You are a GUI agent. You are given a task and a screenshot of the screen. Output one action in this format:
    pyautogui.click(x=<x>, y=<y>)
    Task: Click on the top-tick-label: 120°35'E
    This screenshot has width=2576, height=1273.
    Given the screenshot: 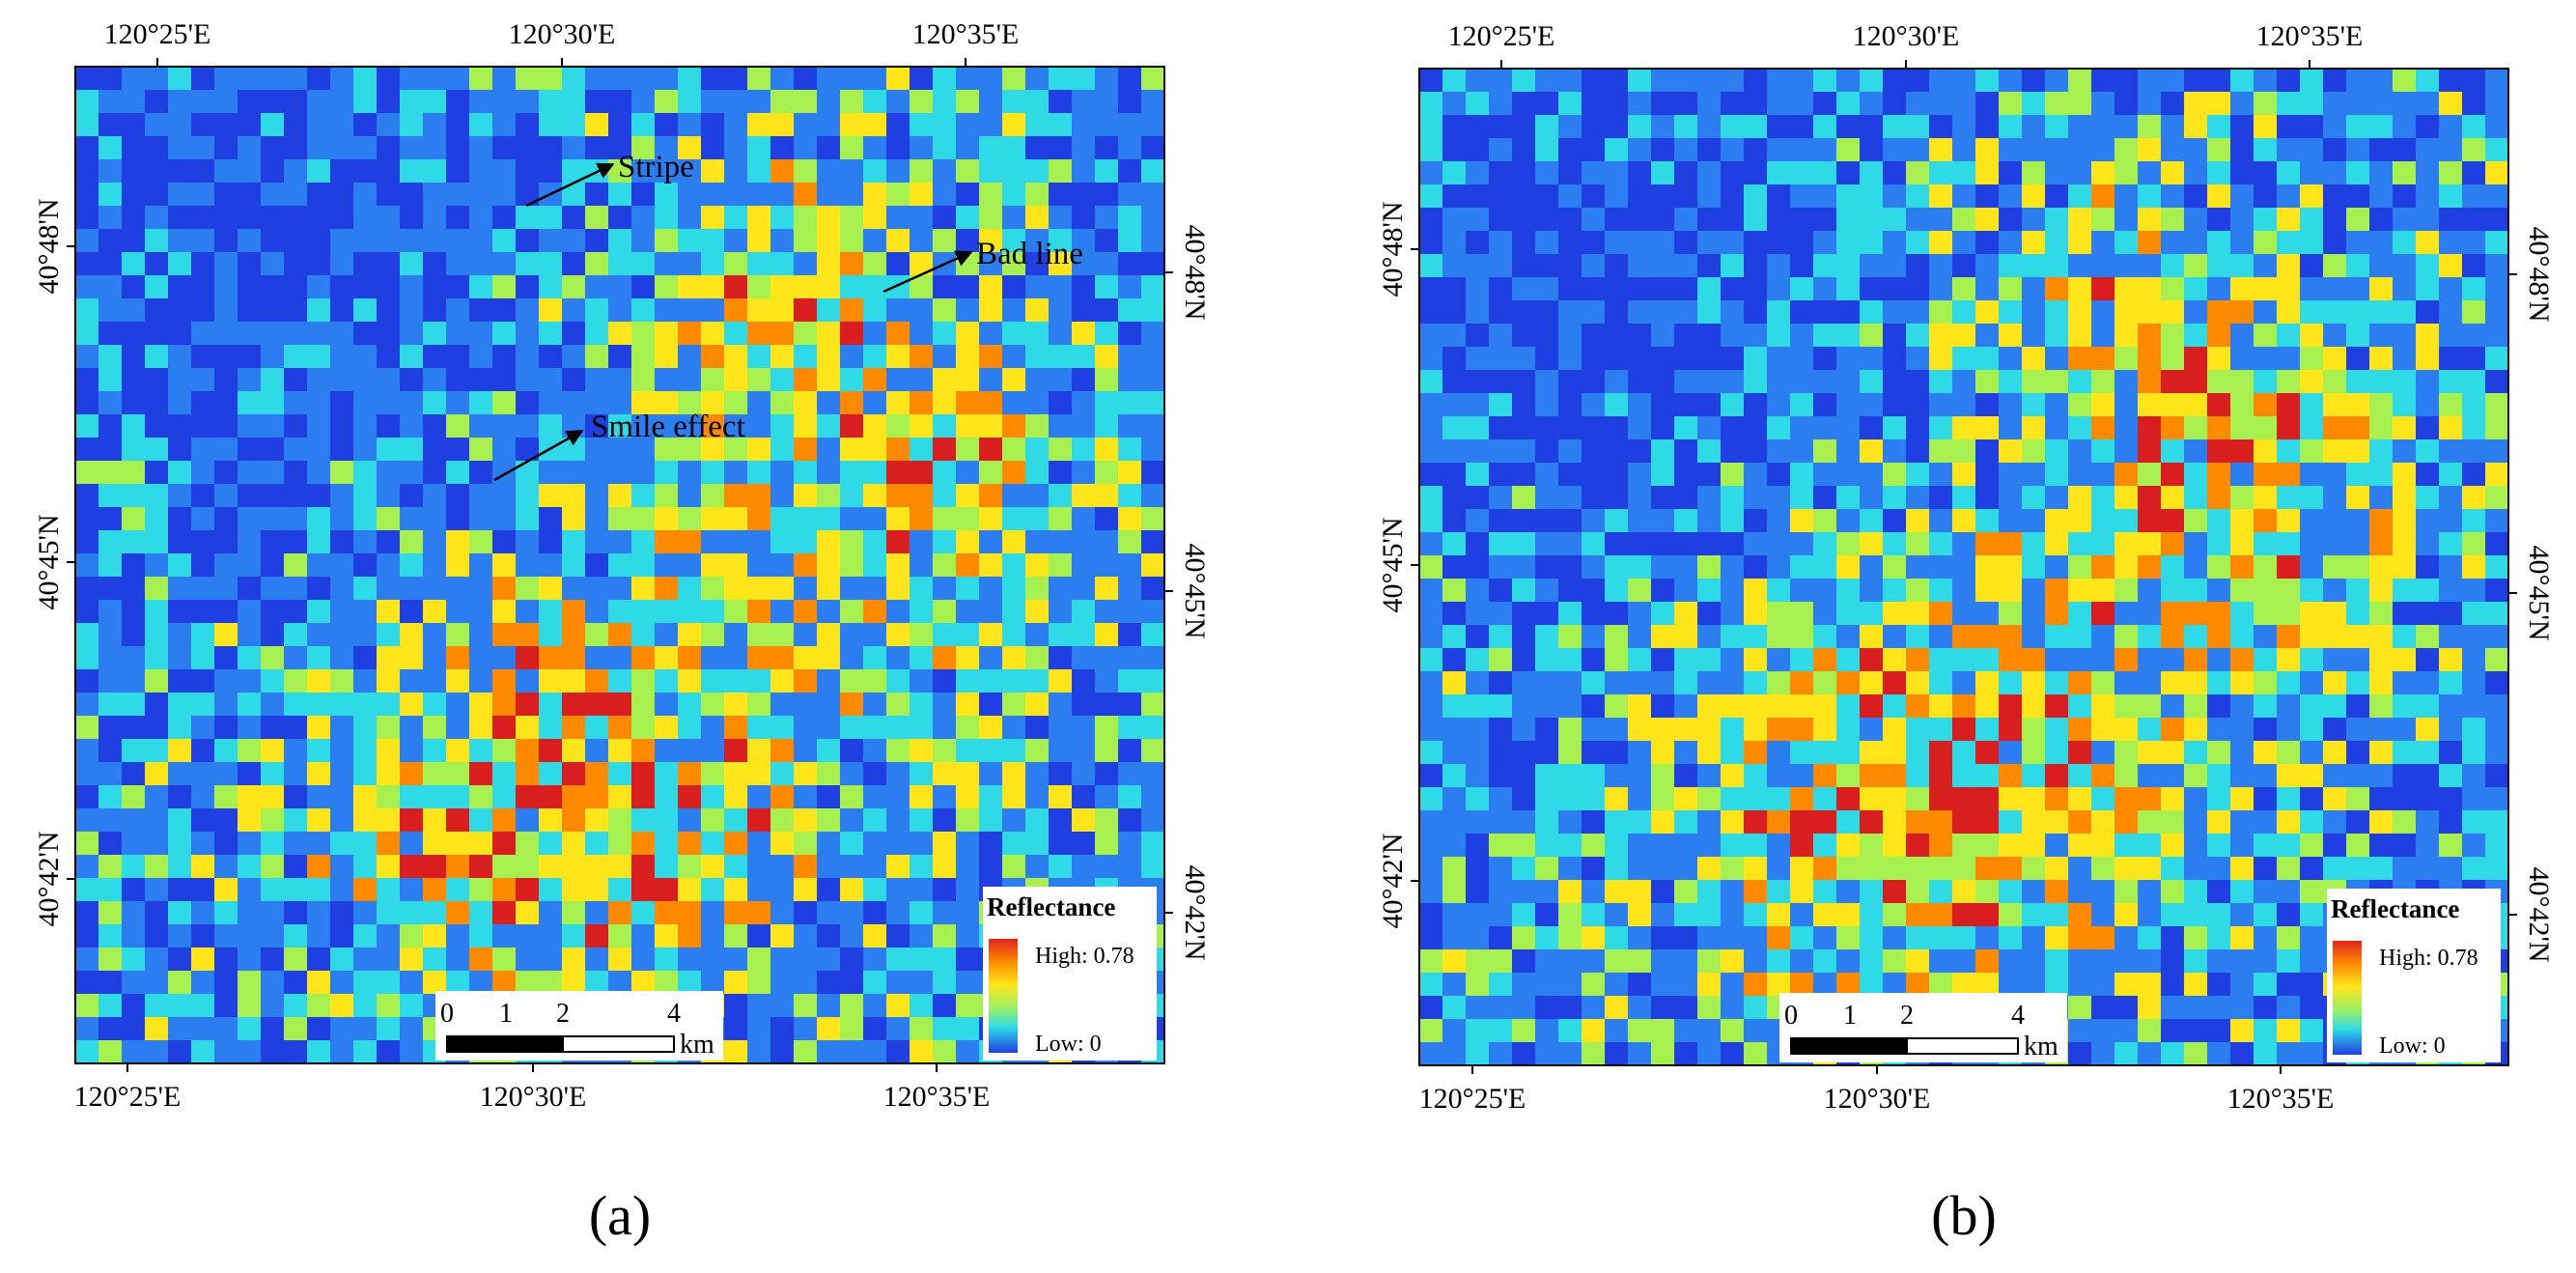 What is the action you would take?
    pyautogui.click(x=2310, y=36)
    